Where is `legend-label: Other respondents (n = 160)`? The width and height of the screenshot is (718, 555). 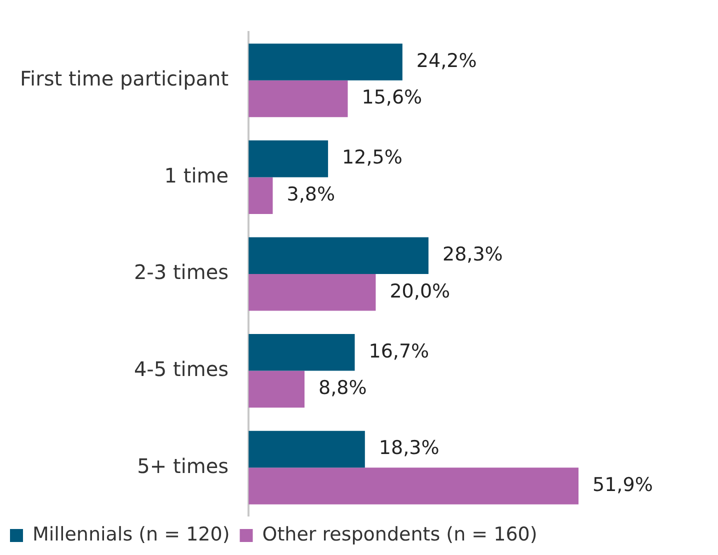
legend-label: Other respondents (n = 160) is located at coordinates (400, 534).